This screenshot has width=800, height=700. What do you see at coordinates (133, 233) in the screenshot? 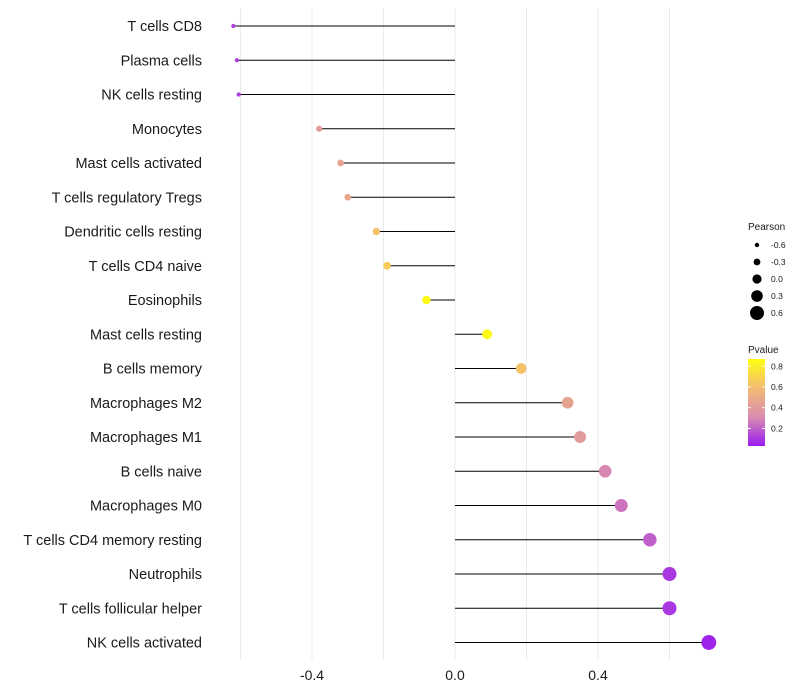
I see `category-label: Dendritic cells resting` at bounding box center [133, 233].